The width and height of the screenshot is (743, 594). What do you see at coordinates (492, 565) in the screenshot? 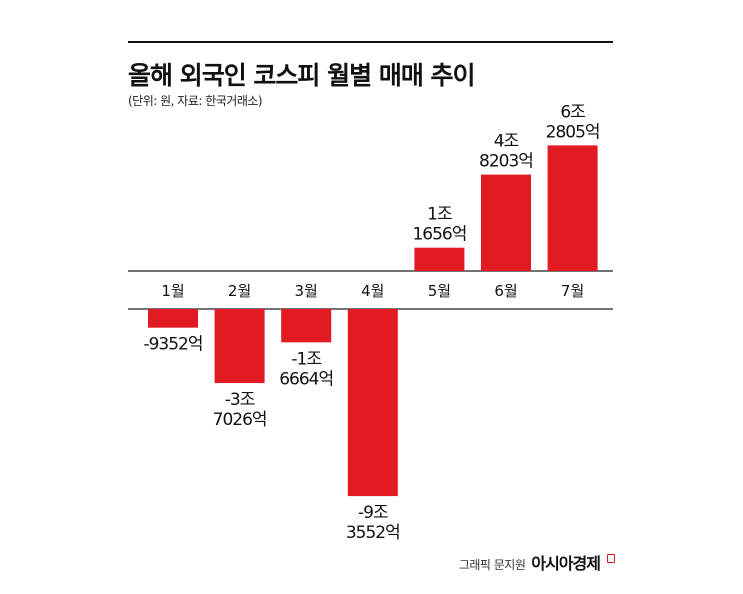
I see `graphic-credit: 그래픽 문지원` at bounding box center [492, 565].